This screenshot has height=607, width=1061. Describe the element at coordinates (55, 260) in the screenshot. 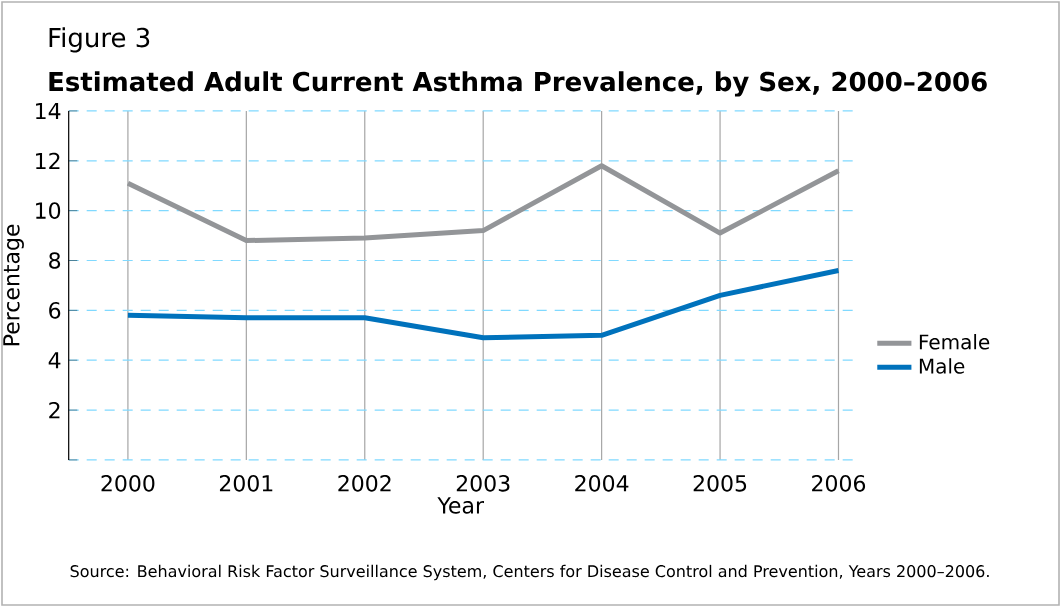

I see `y-tick-label: 8` at that location.